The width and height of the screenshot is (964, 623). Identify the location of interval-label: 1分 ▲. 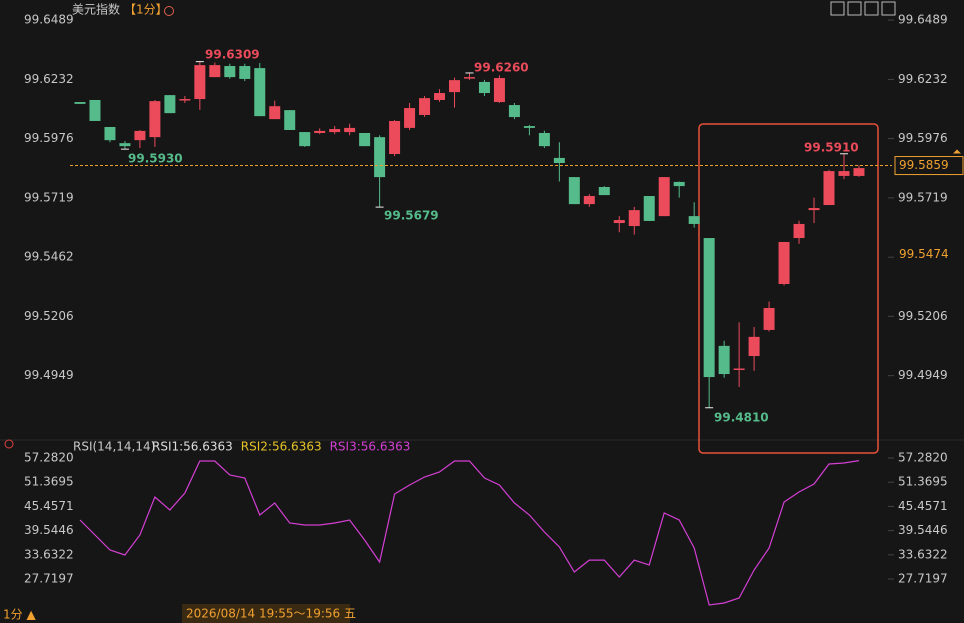
(19, 615).